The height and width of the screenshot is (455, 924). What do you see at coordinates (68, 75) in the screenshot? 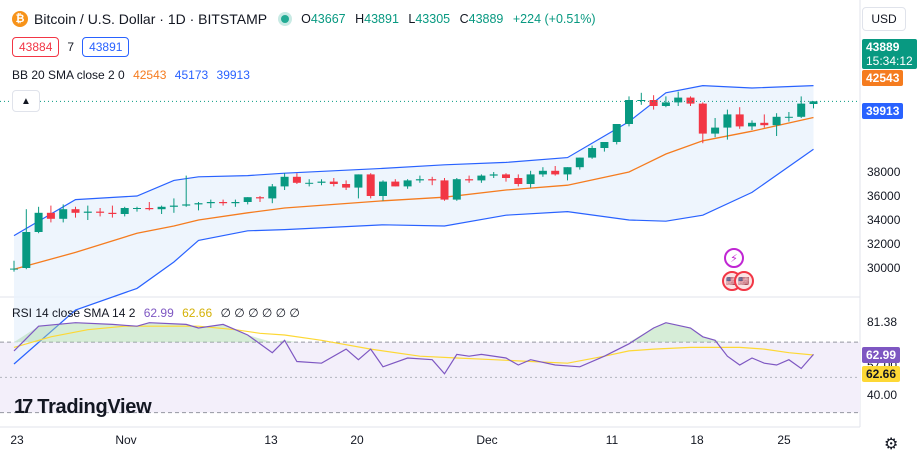
I see `bb-label: BB 20 SMA close 2 0` at bounding box center [68, 75].